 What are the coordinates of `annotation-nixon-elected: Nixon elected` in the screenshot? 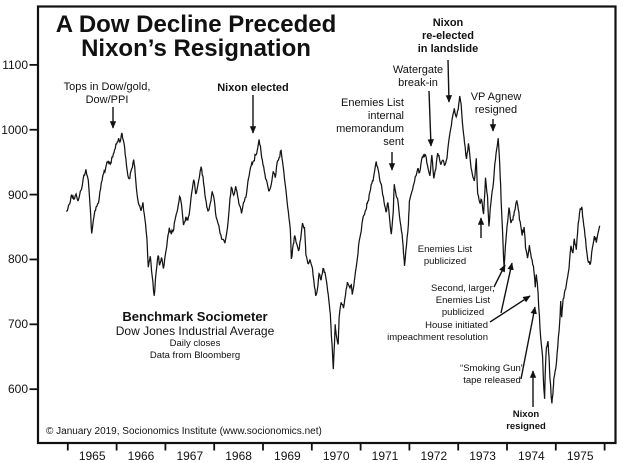 It's located at (253, 88).